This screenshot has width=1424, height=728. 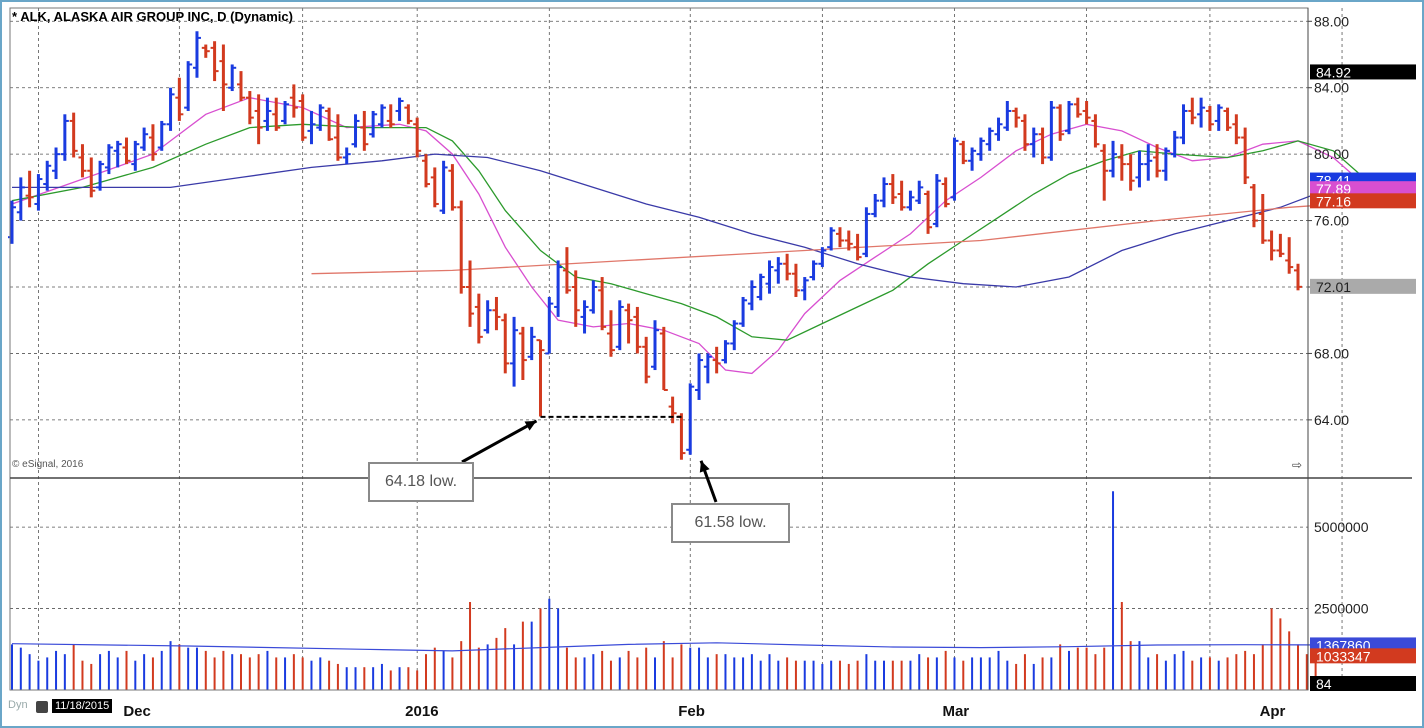 I want to click on volume-tick-label: 2500000, so click(x=1341, y=609).